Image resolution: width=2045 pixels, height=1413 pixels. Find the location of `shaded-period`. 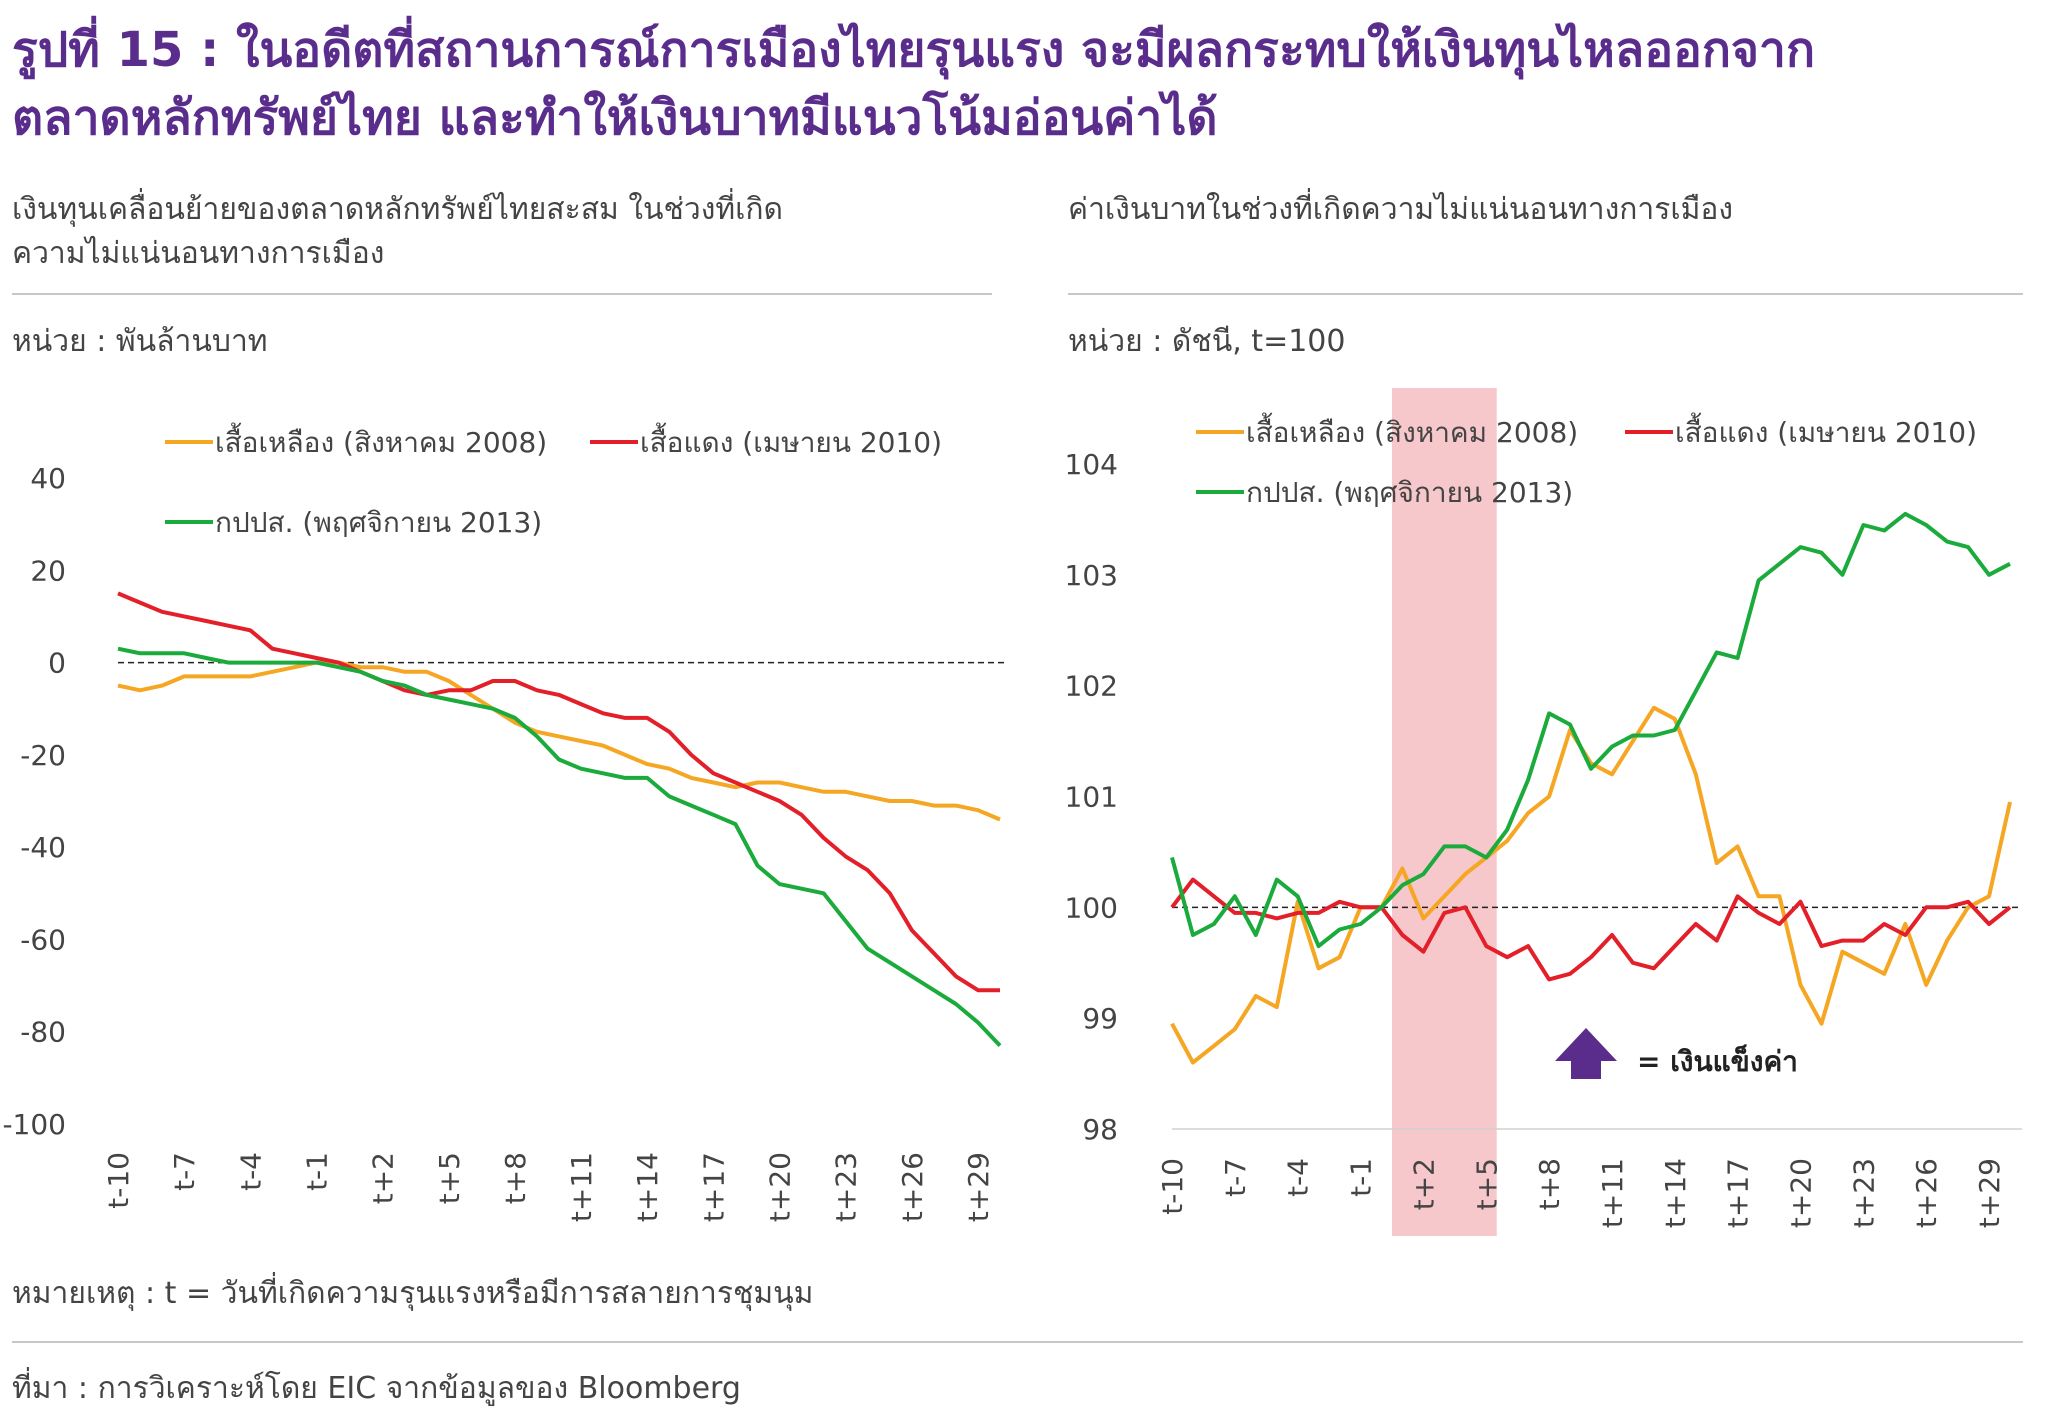

shaded-period is located at coordinates (1444, 812).